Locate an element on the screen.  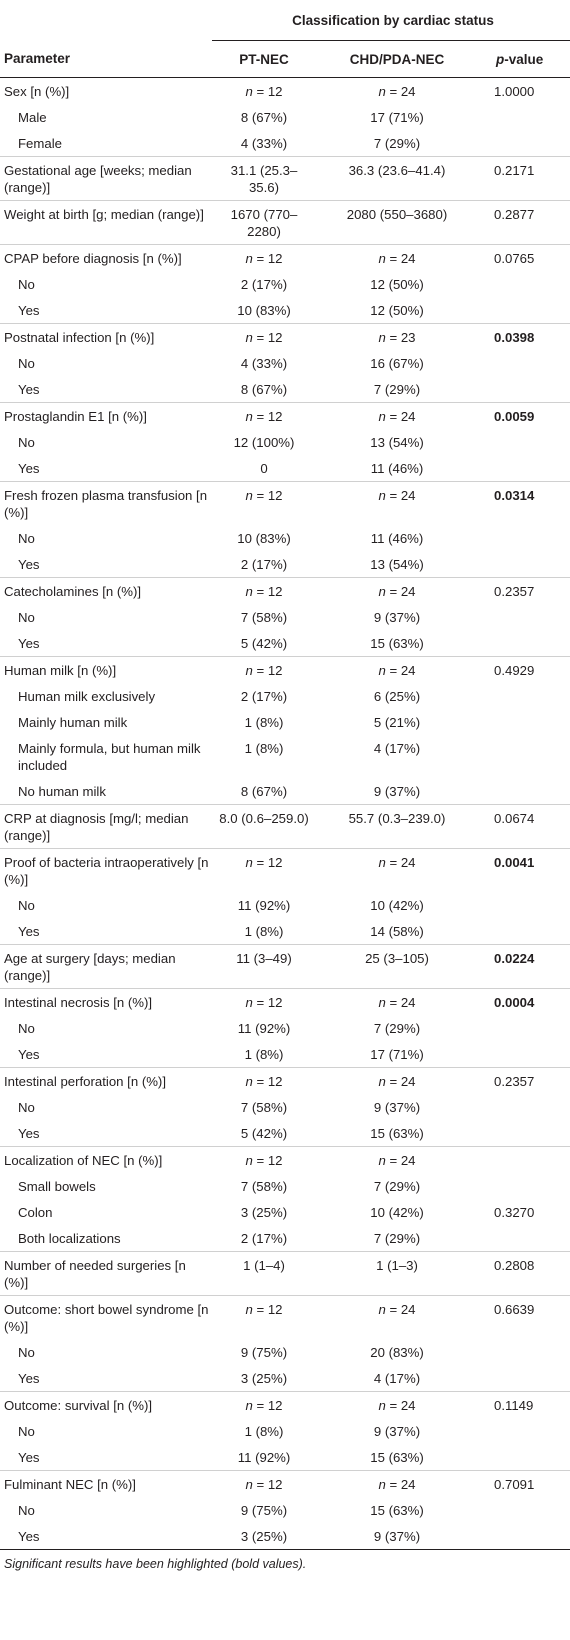
header-empty-cell is located at coordinates (106, 20).